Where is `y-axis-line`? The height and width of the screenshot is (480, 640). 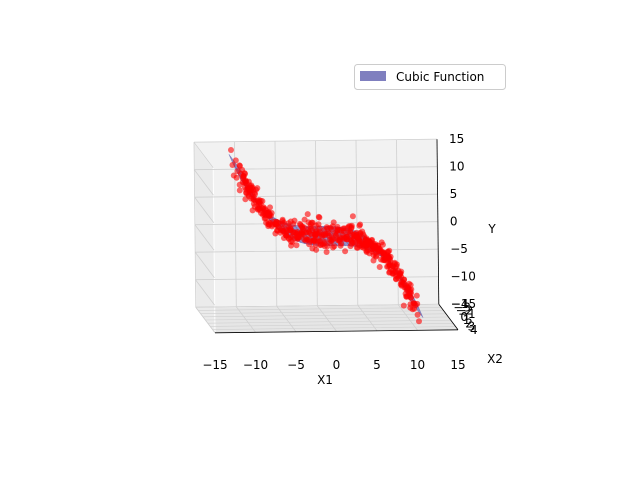
y-axis-line is located at coordinates (448, 317).